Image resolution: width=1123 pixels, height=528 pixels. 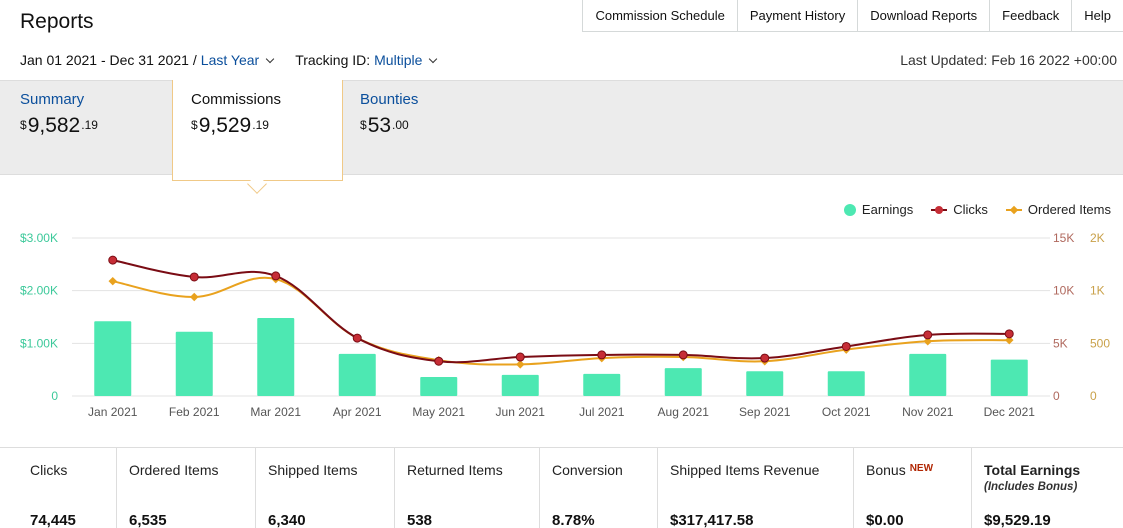 What do you see at coordinates (400, 125) in the screenshot?
I see `amount-cents: .00` at bounding box center [400, 125].